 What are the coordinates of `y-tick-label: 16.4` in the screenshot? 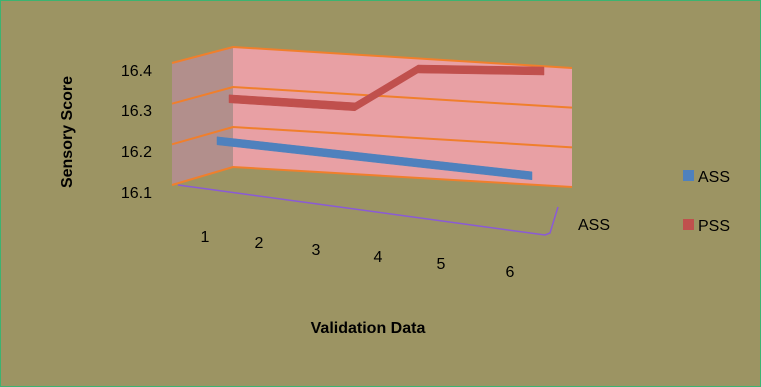 It's located at (136, 71).